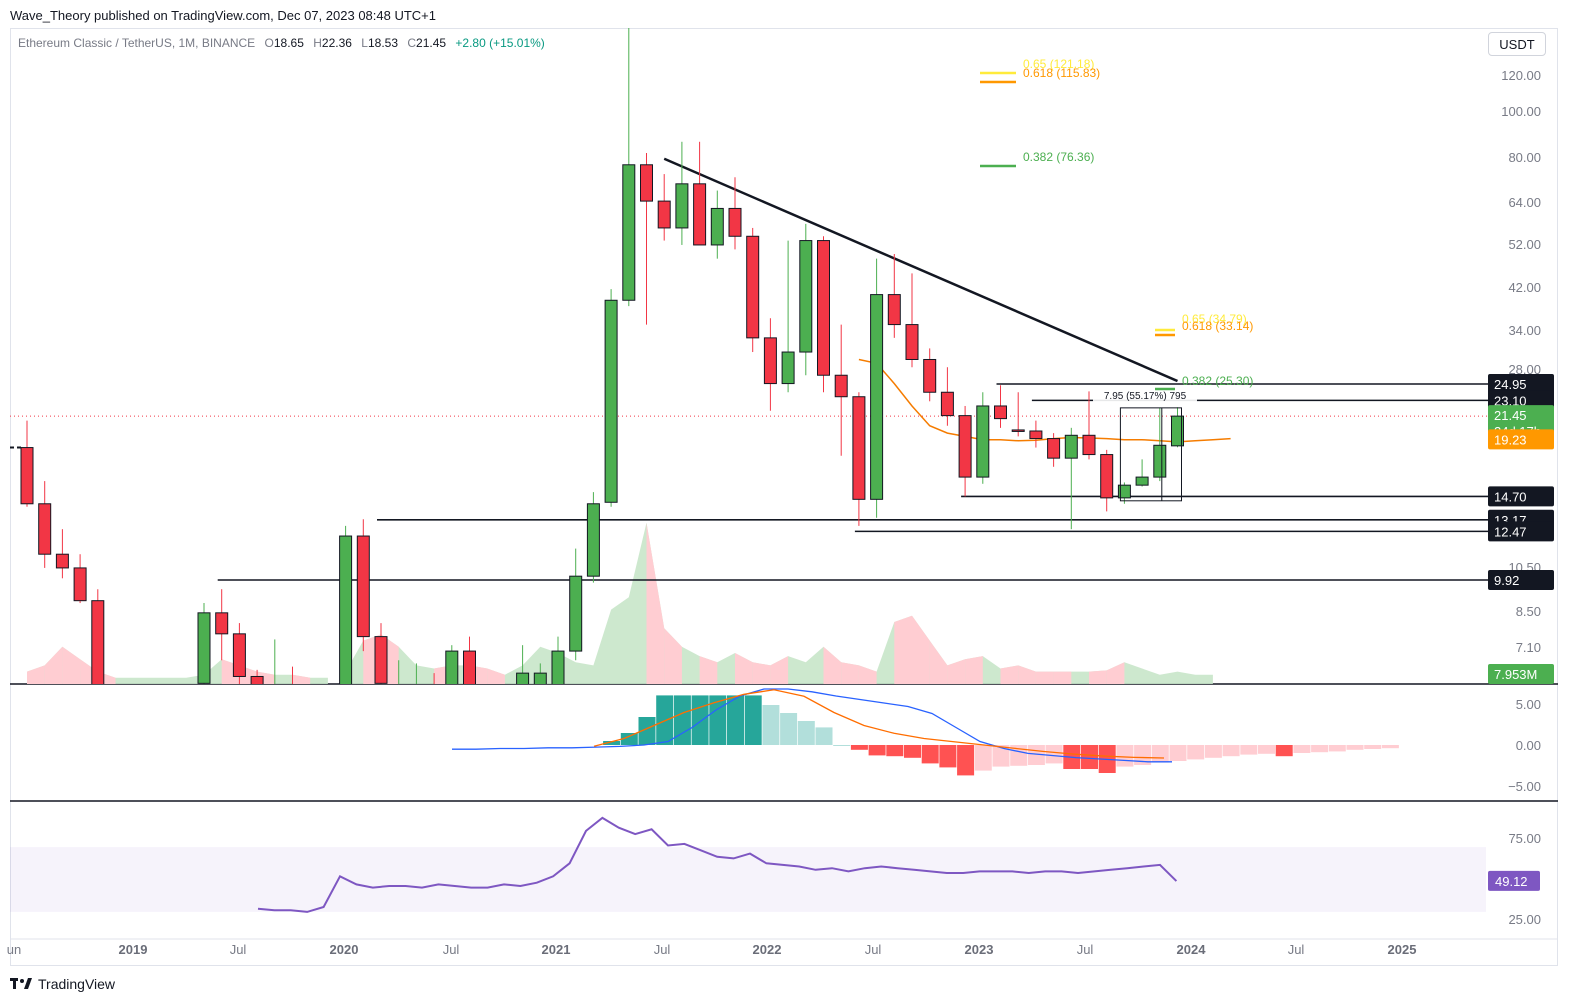  Describe the element at coordinates (1517, 44) in the screenshot. I see `currency-button: USDT` at that location.